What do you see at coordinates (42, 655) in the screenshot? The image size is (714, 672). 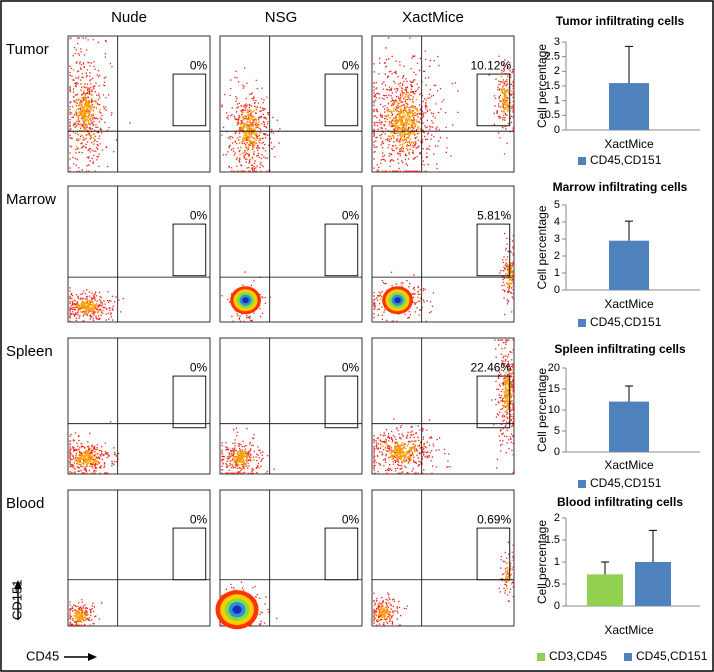 I see `x-axis-label: CD45` at bounding box center [42, 655].